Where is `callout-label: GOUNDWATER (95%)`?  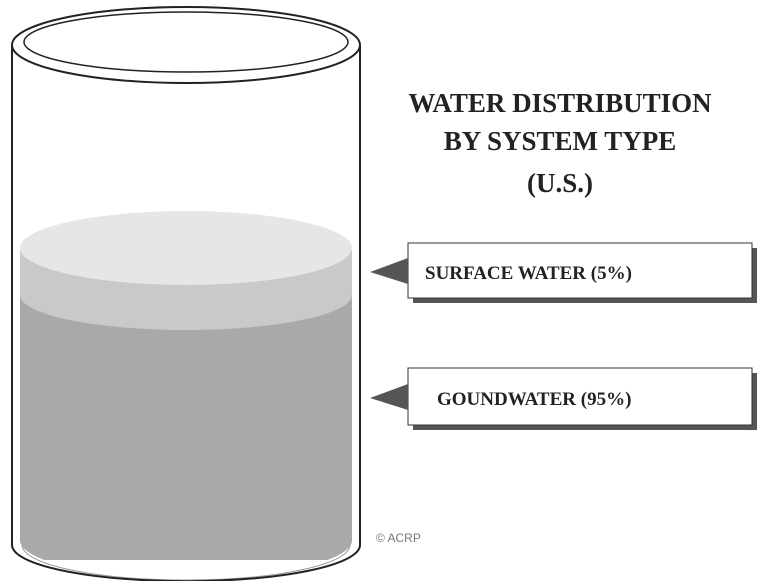
callout-label: GOUNDWATER (95%) is located at coordinates (534, 399).